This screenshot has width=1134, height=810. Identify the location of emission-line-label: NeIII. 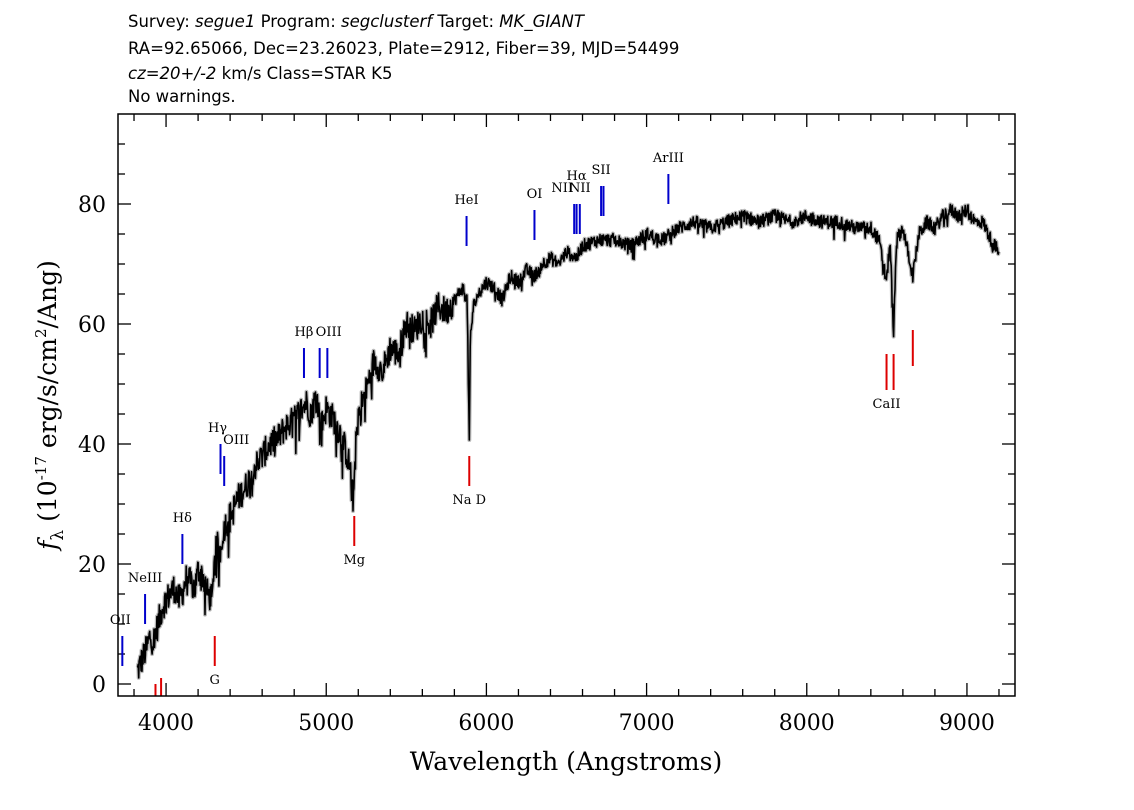
(145, 578).